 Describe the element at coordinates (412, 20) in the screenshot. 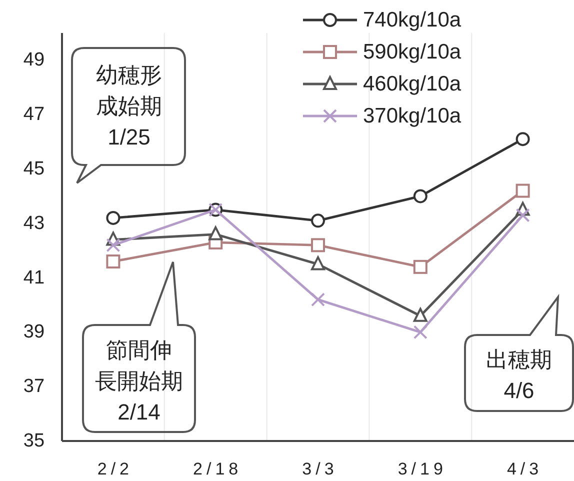

I see `legend-label: 740kg/10a` at that location.